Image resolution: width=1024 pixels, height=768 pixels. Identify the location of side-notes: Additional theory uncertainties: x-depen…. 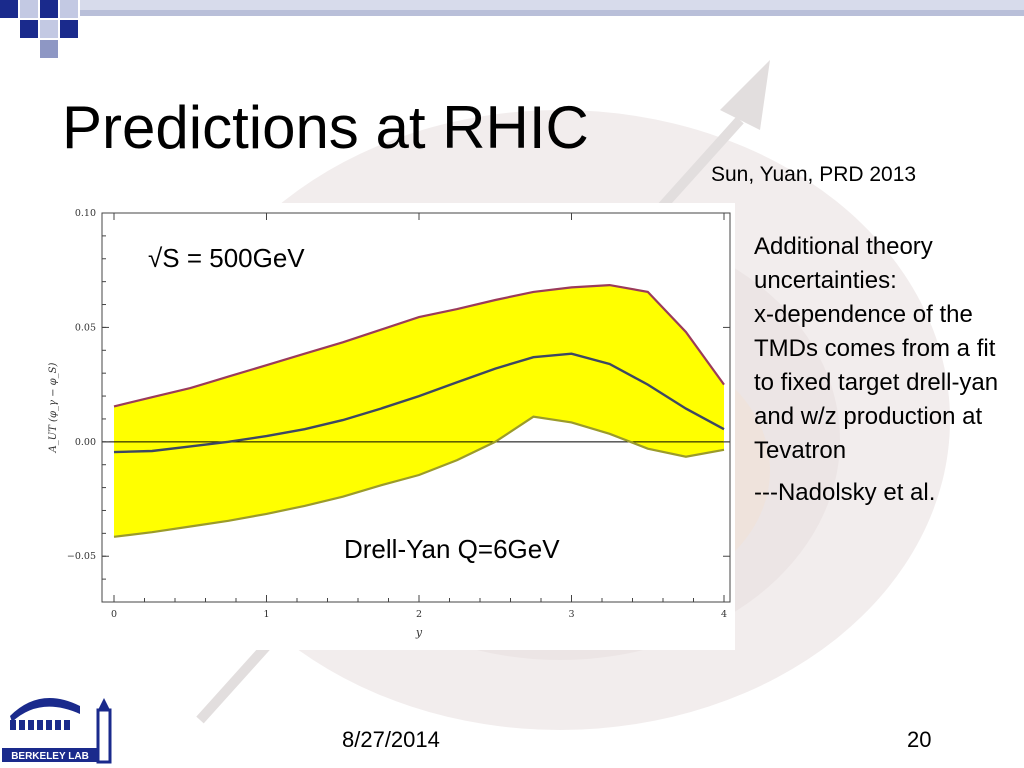
(885, 370).